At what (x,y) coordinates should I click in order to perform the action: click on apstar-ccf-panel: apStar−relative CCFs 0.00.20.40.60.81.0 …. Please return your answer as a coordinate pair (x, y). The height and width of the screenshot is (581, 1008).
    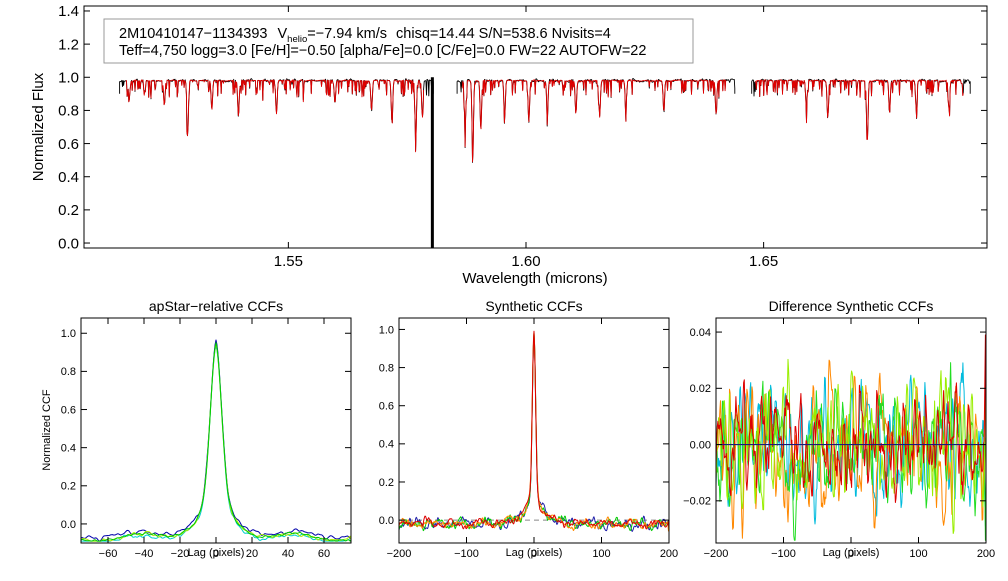
    Looking at the image, I should click on (196, 429).